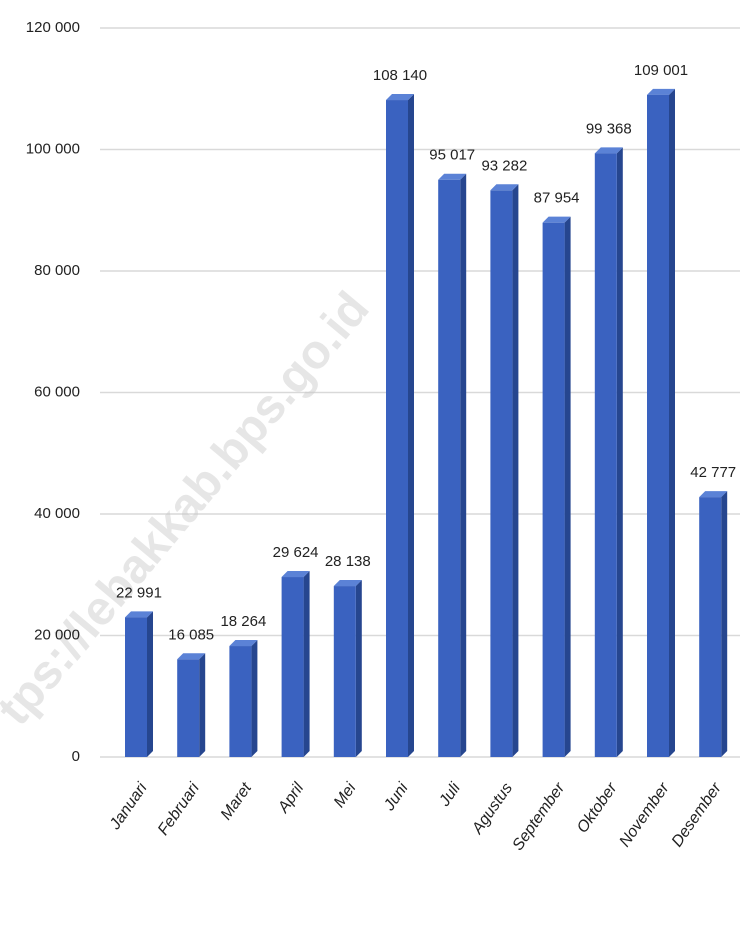 Image resolution: width=740 pixels, height=940 pixels. I want to click on x-tick-label: Mei, so click(345, 795).